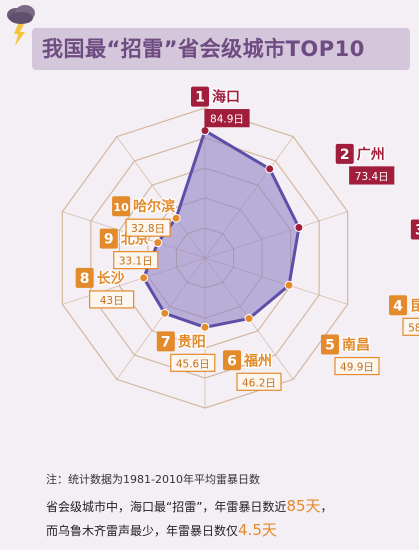 Image resolution: width=419 pixels, height=550 pixels. What do you see at coordinates (153, 479) in the screenshot?
I see `footnote: 注：统计数据为1981-2010年平均雷暴日数` at bounding box center [153, 479].